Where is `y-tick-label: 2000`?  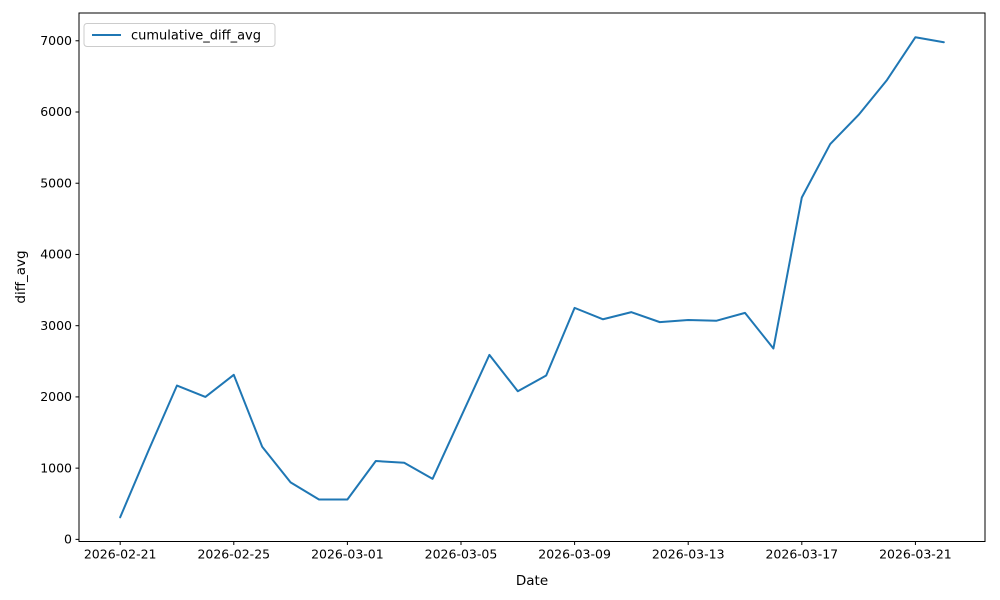
y-tick-label: 2000 is located at coordinates (56, 396).